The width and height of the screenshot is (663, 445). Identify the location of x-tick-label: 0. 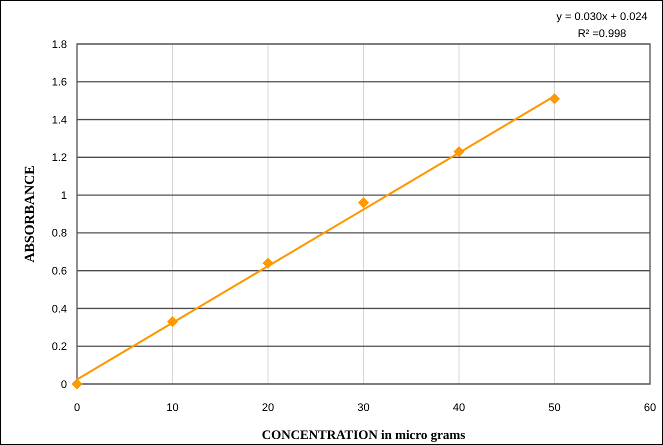
(77, 408).